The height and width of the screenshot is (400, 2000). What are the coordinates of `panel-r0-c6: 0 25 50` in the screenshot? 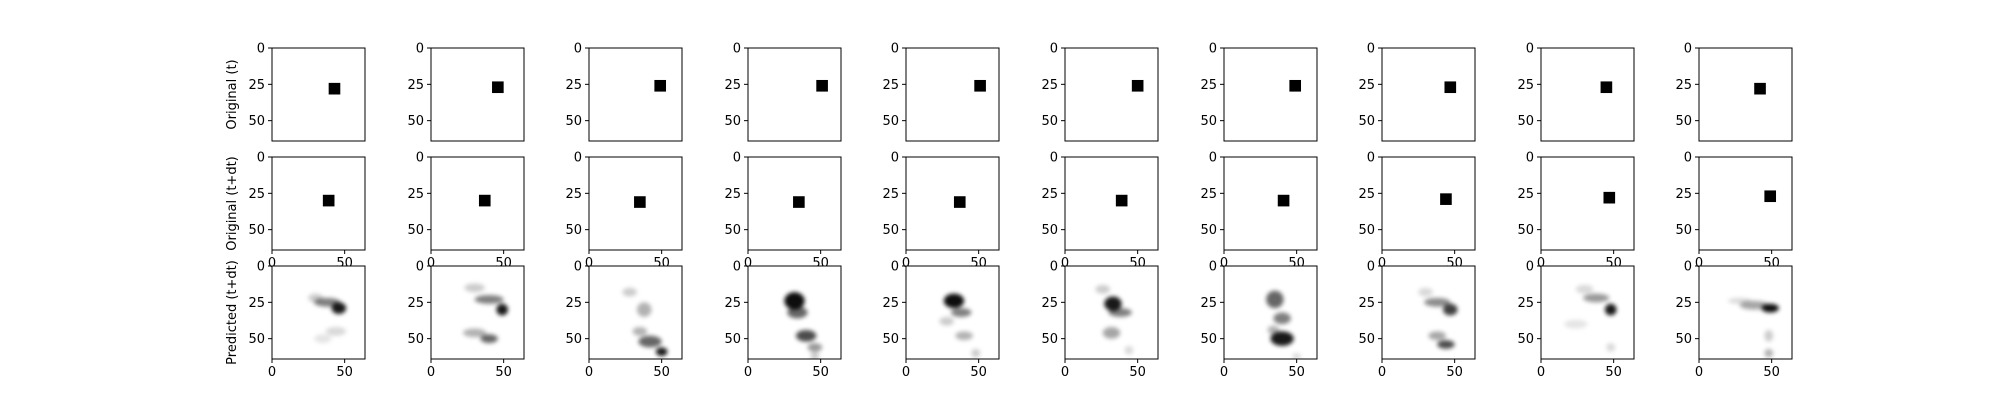 It's located at (1259, 92).